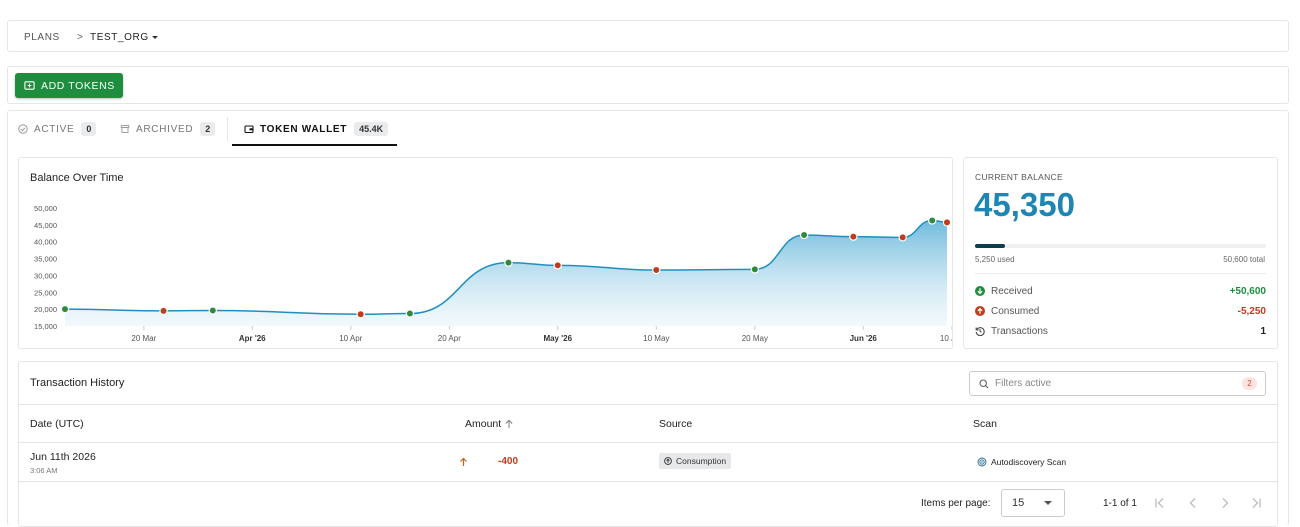 Image resolution: width=1300 pixels, height=527 pixels. I want to click on y-tick-label: 20,000, so click(45, 309).